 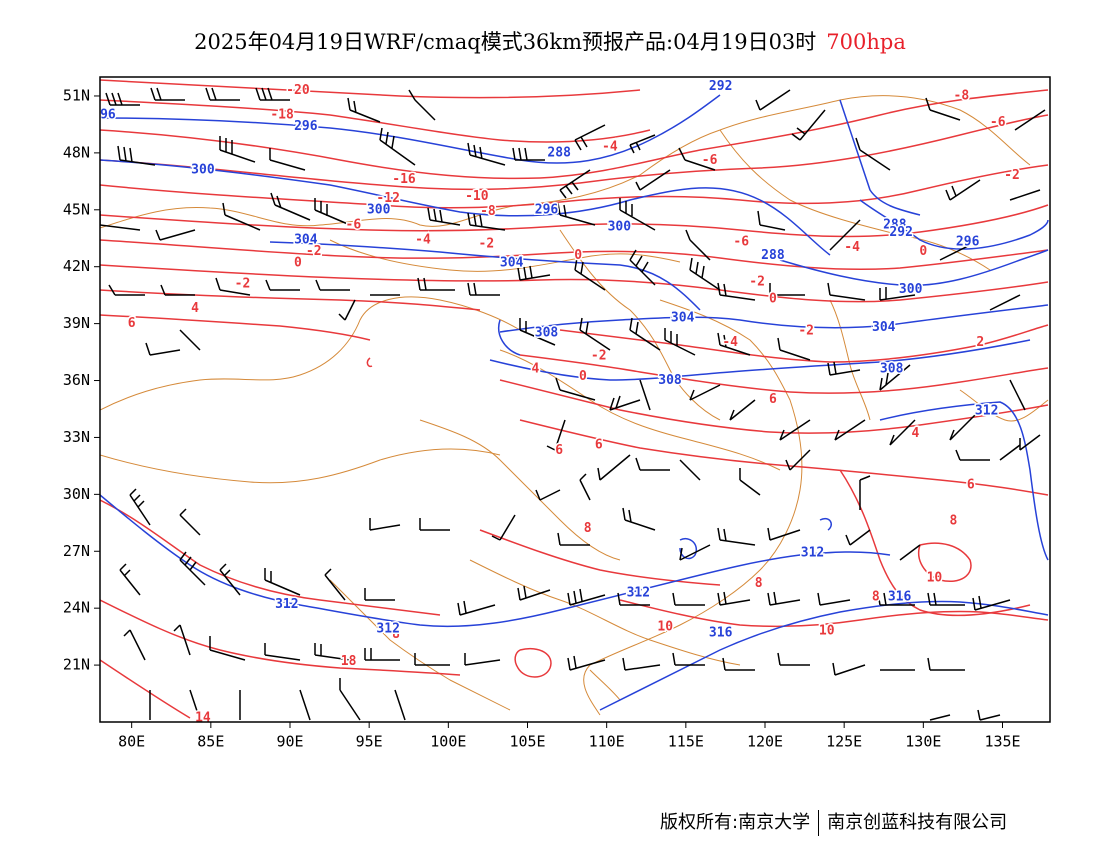 I want to click on copyright-text: 版权所有:南京大学, so click(x=735, y=822).